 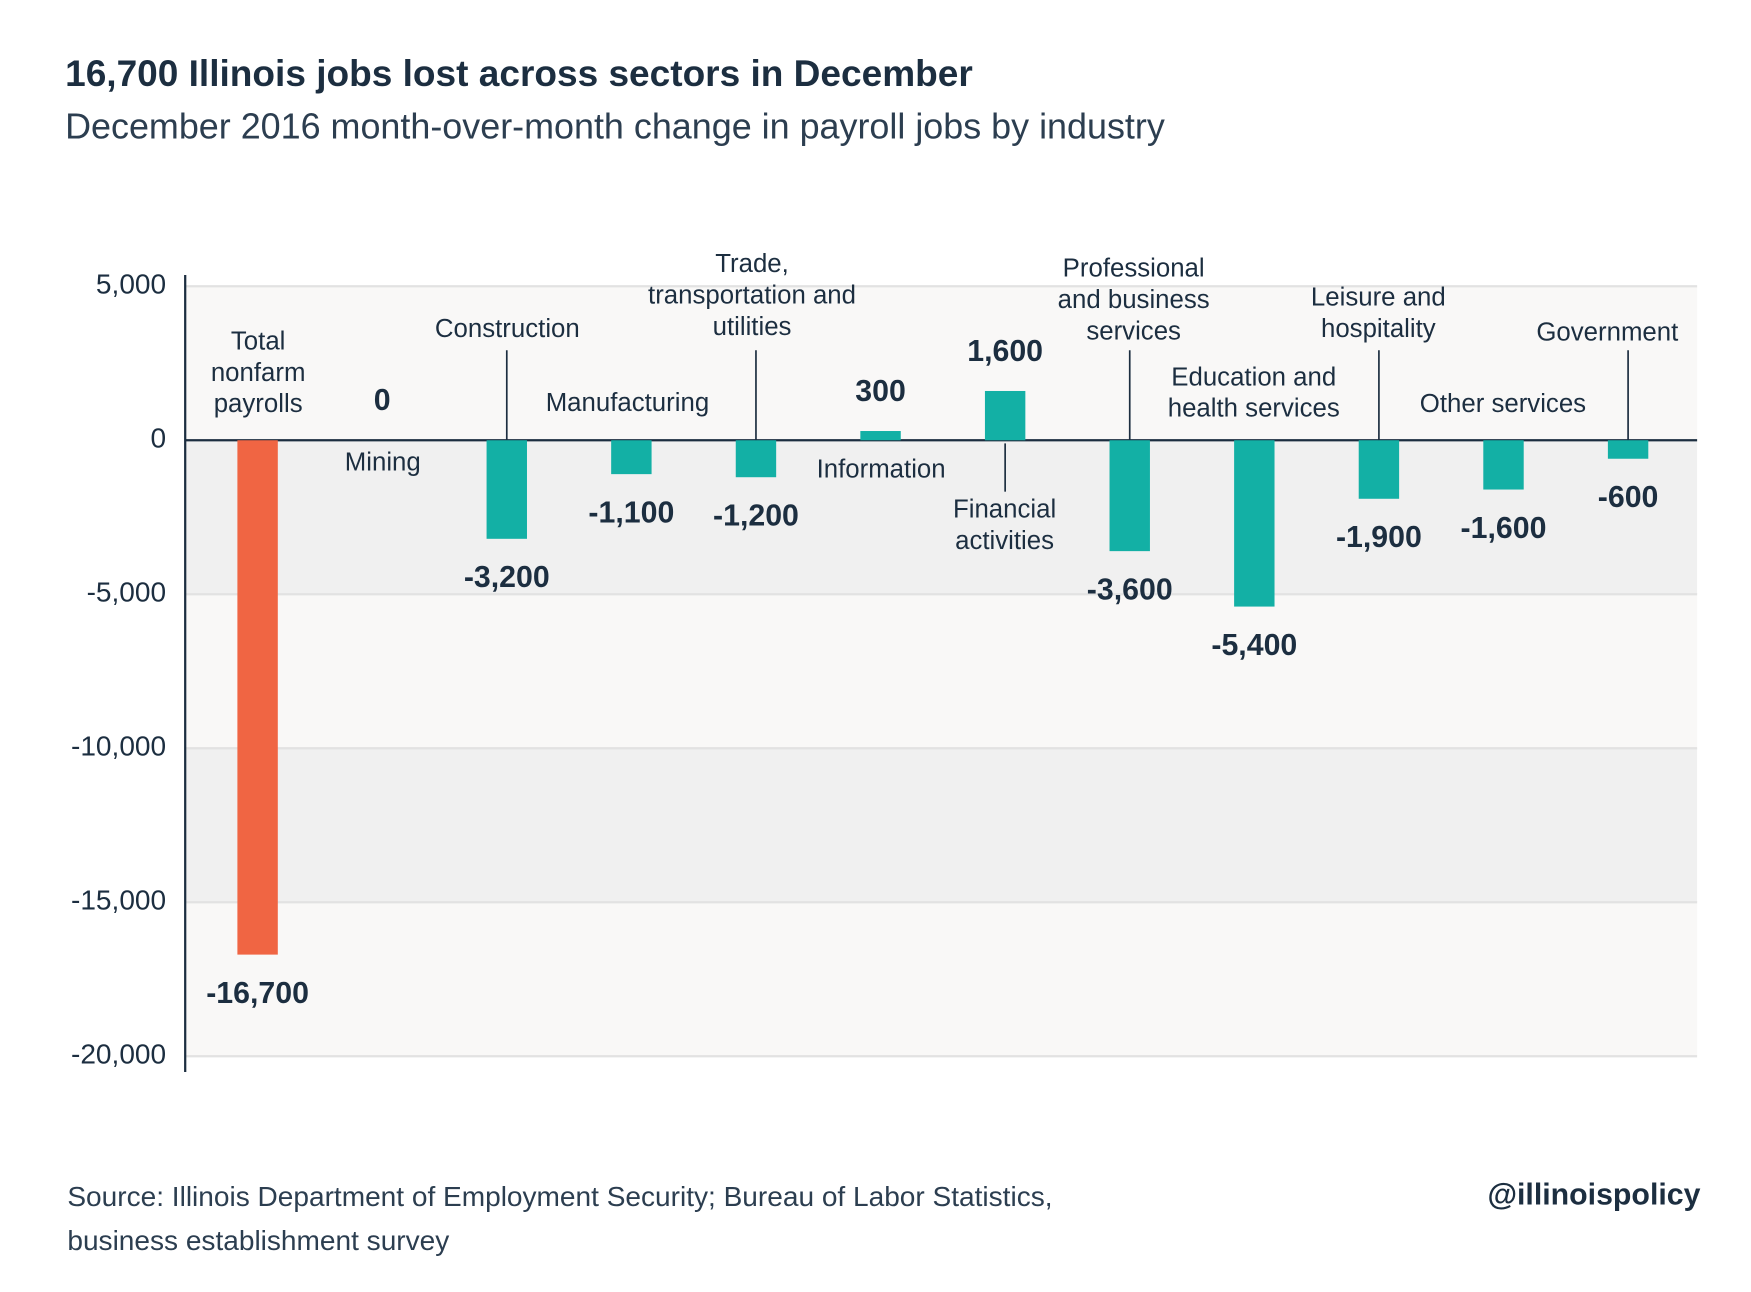 I want to click on value-label: -600, so click(x=1628, y=497).